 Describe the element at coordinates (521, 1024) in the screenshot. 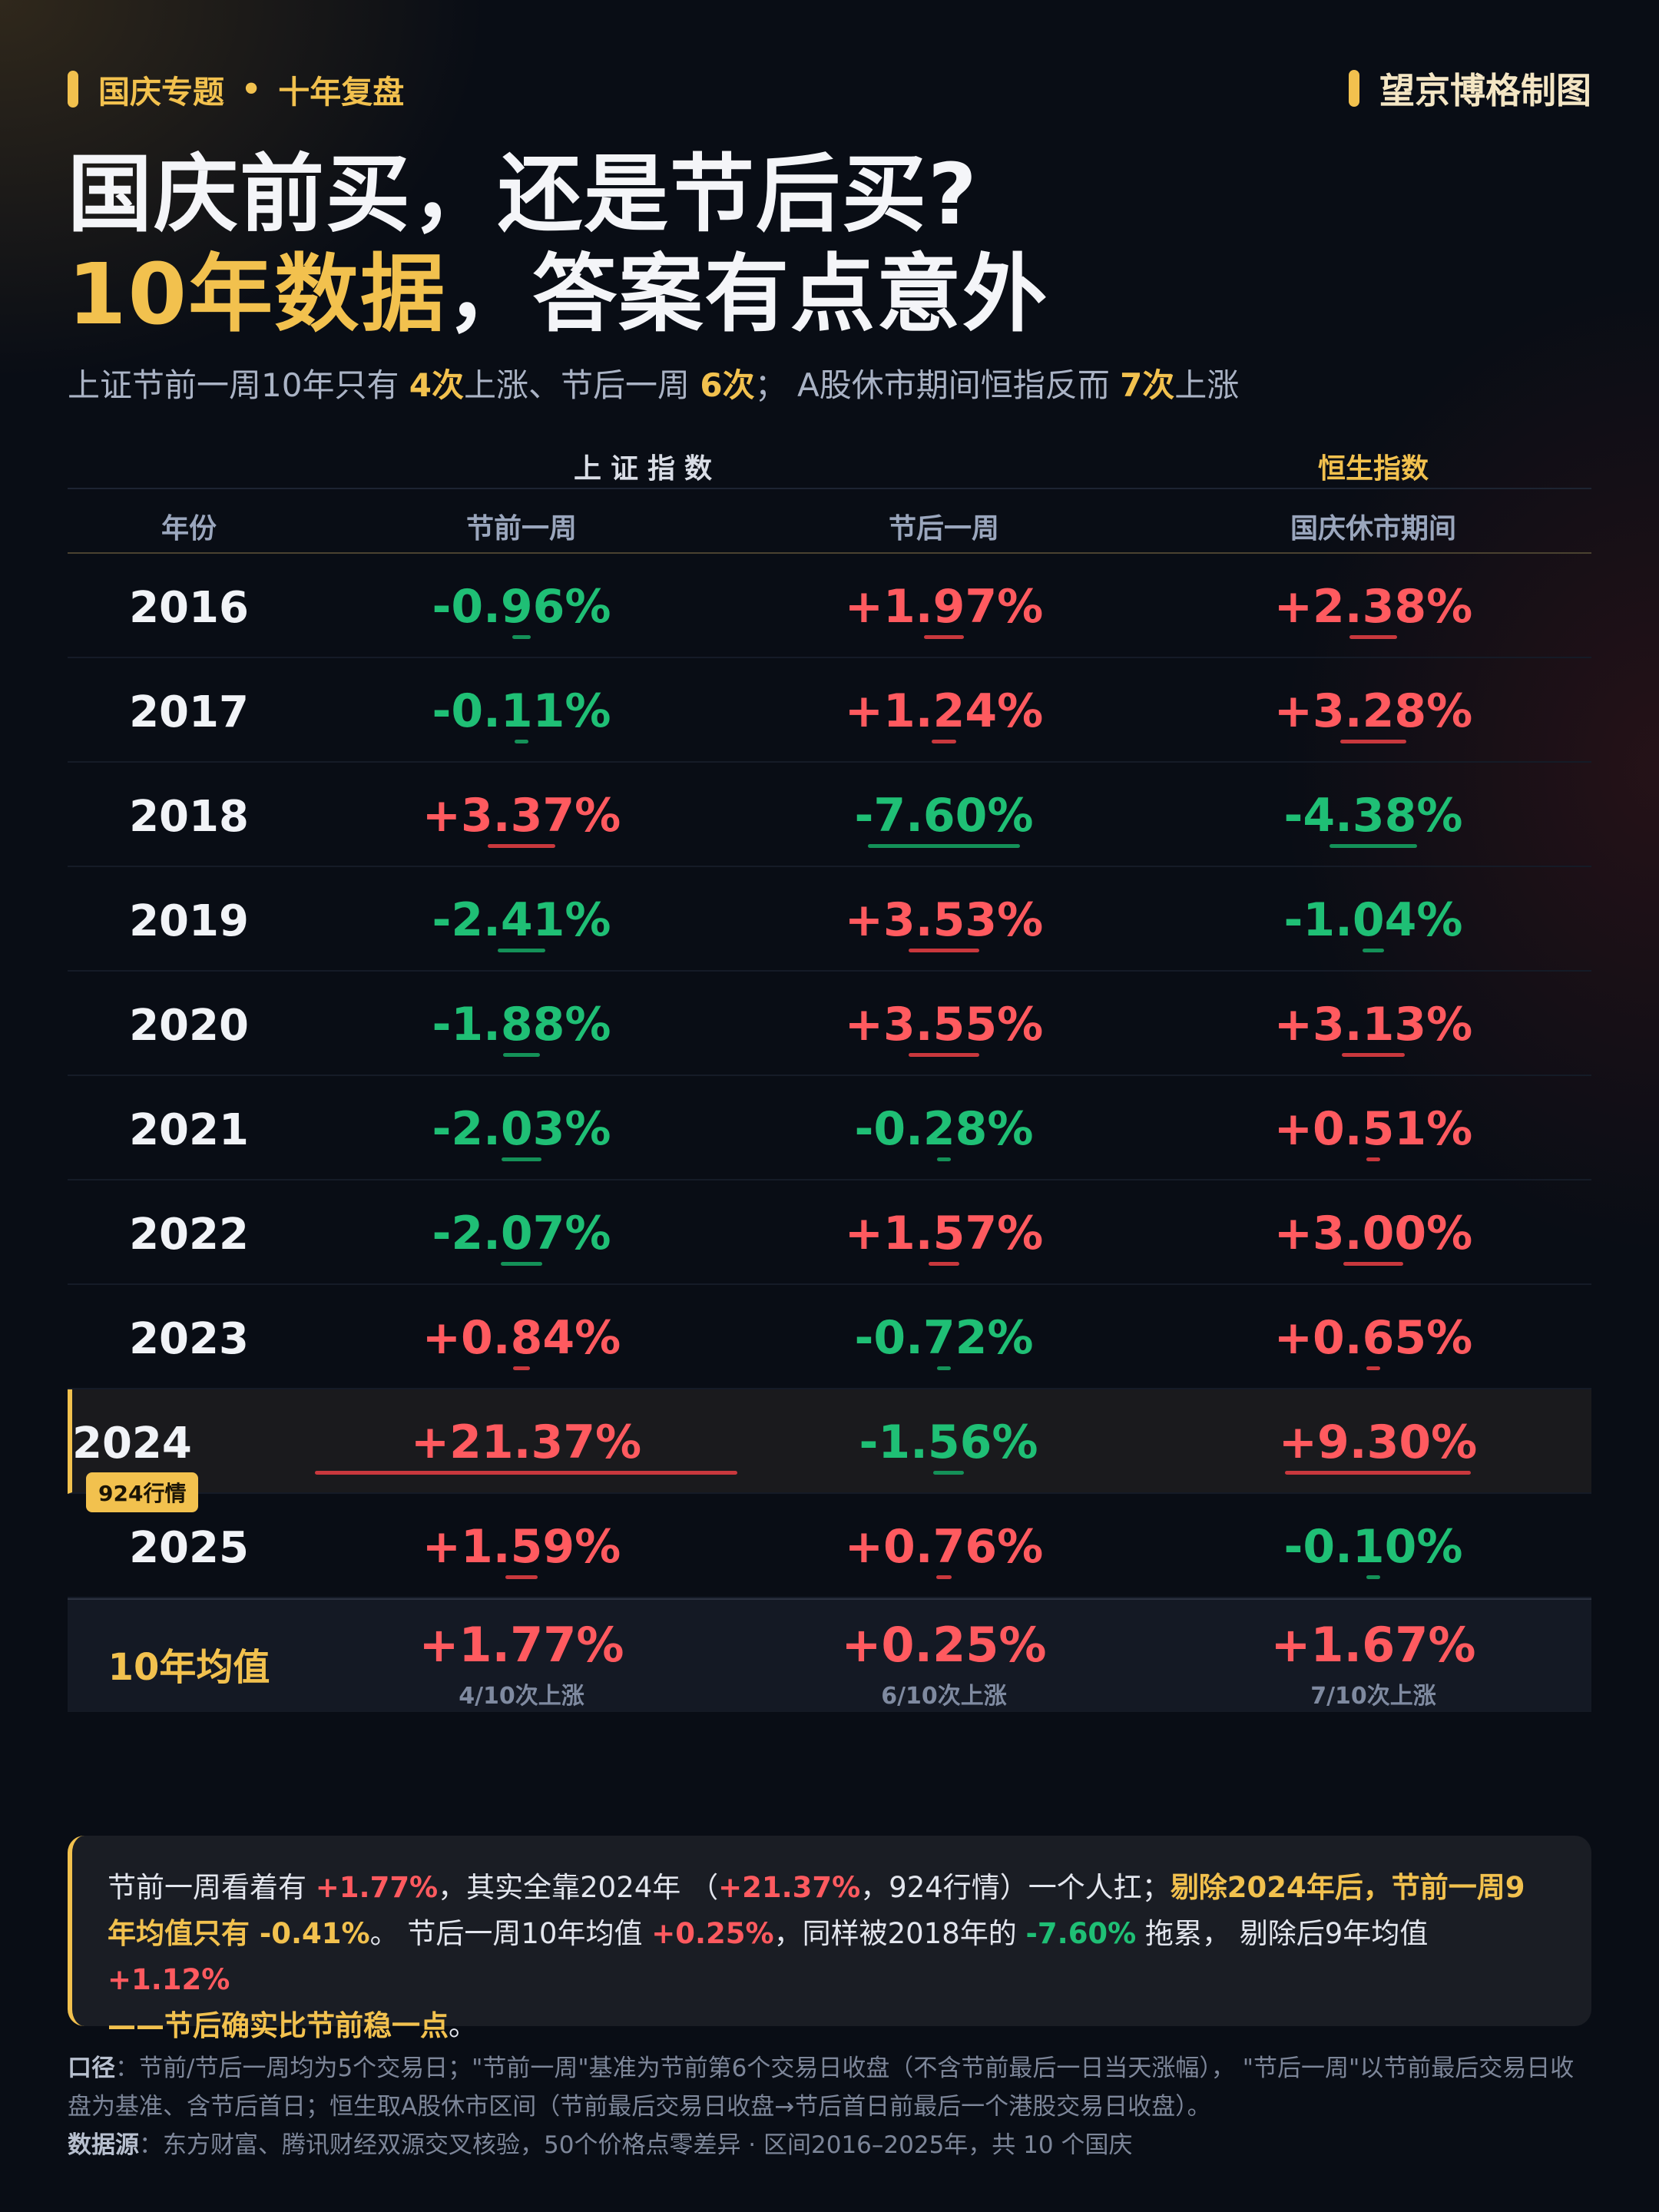

I see `pre-week-value: -1.88%` at that location.